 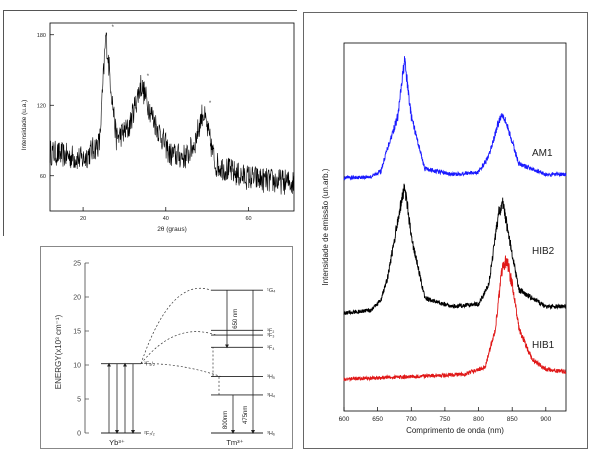 What do you see at coordinates (444, 419) in the screenshot?
I see `emission-x-tick-label: 750` at bounding box center [444, 419].